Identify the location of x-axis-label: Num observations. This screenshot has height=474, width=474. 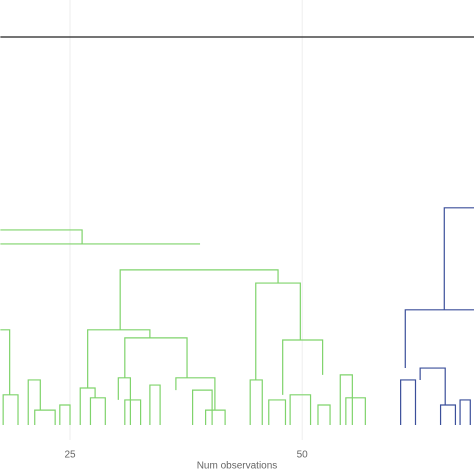
(237, 466).